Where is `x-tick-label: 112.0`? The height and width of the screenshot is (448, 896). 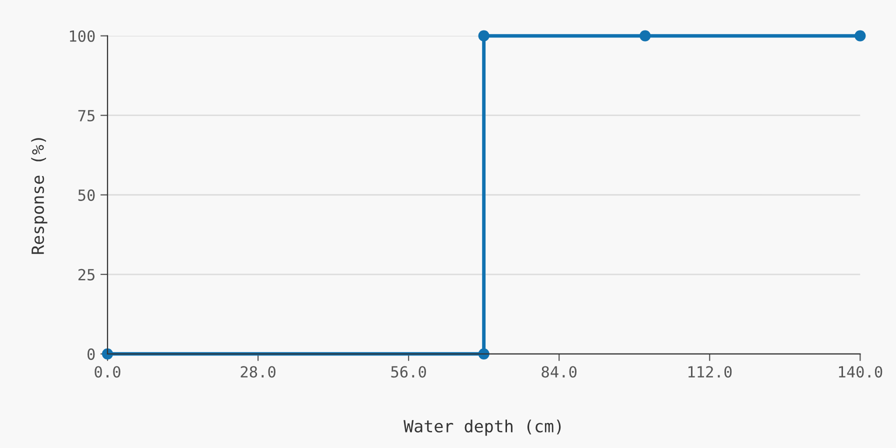 x-tick-label: 112.0 is located at coordinates (710, 372).